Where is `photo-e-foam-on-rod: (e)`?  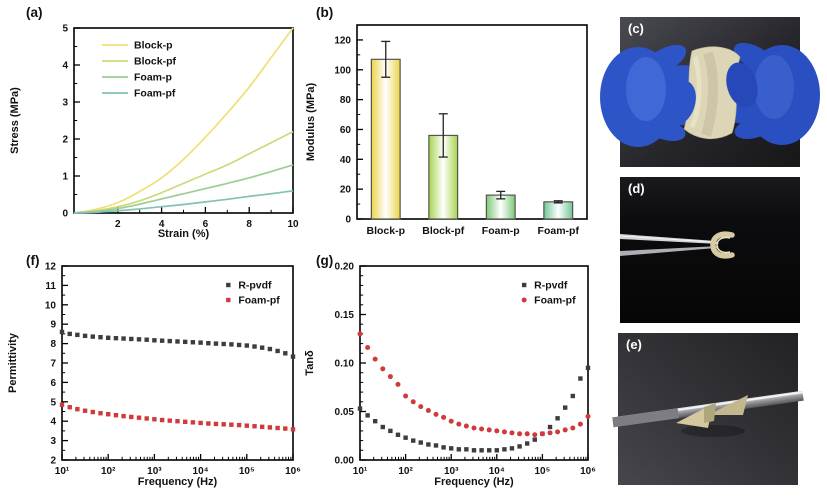 photo-e-foam-on-rod: (e) is located at coordinates (708, 409).